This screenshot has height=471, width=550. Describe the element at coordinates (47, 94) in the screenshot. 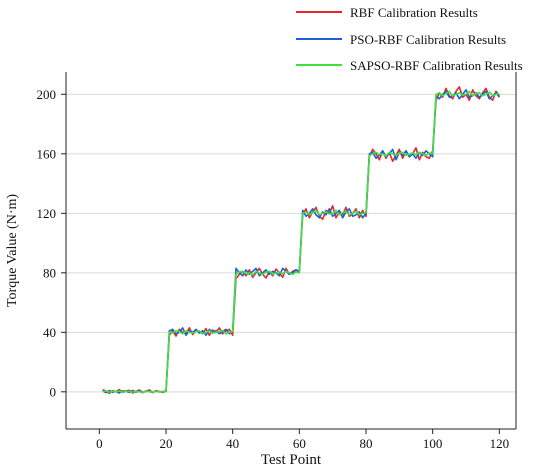

I see `y-tick-label: 200` at that location.